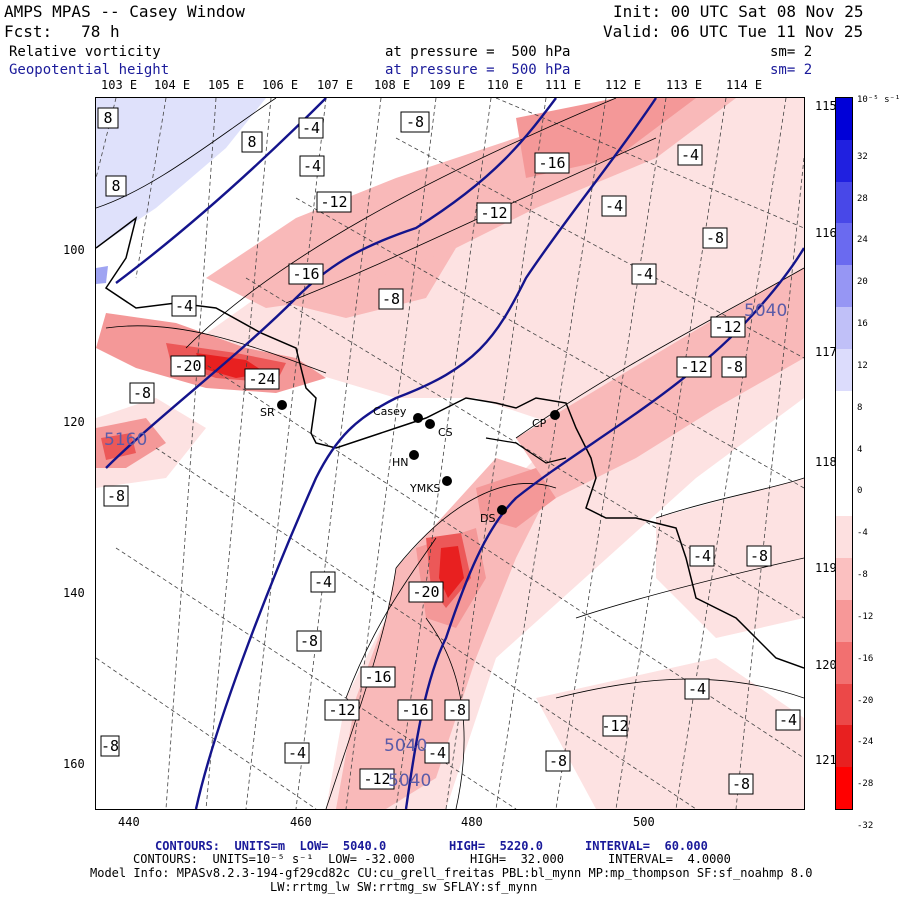  I want to click on field-1-level: at pressure = 500 hPa, so click(478, 52).